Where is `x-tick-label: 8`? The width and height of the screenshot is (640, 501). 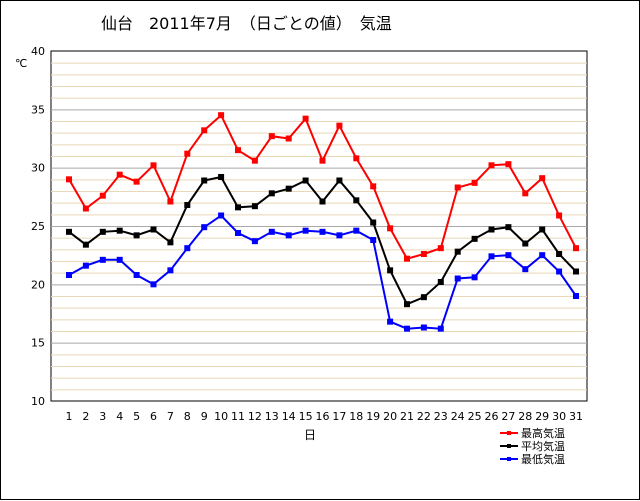 x-tick-label: 8 is located at coordinates (187, 416).